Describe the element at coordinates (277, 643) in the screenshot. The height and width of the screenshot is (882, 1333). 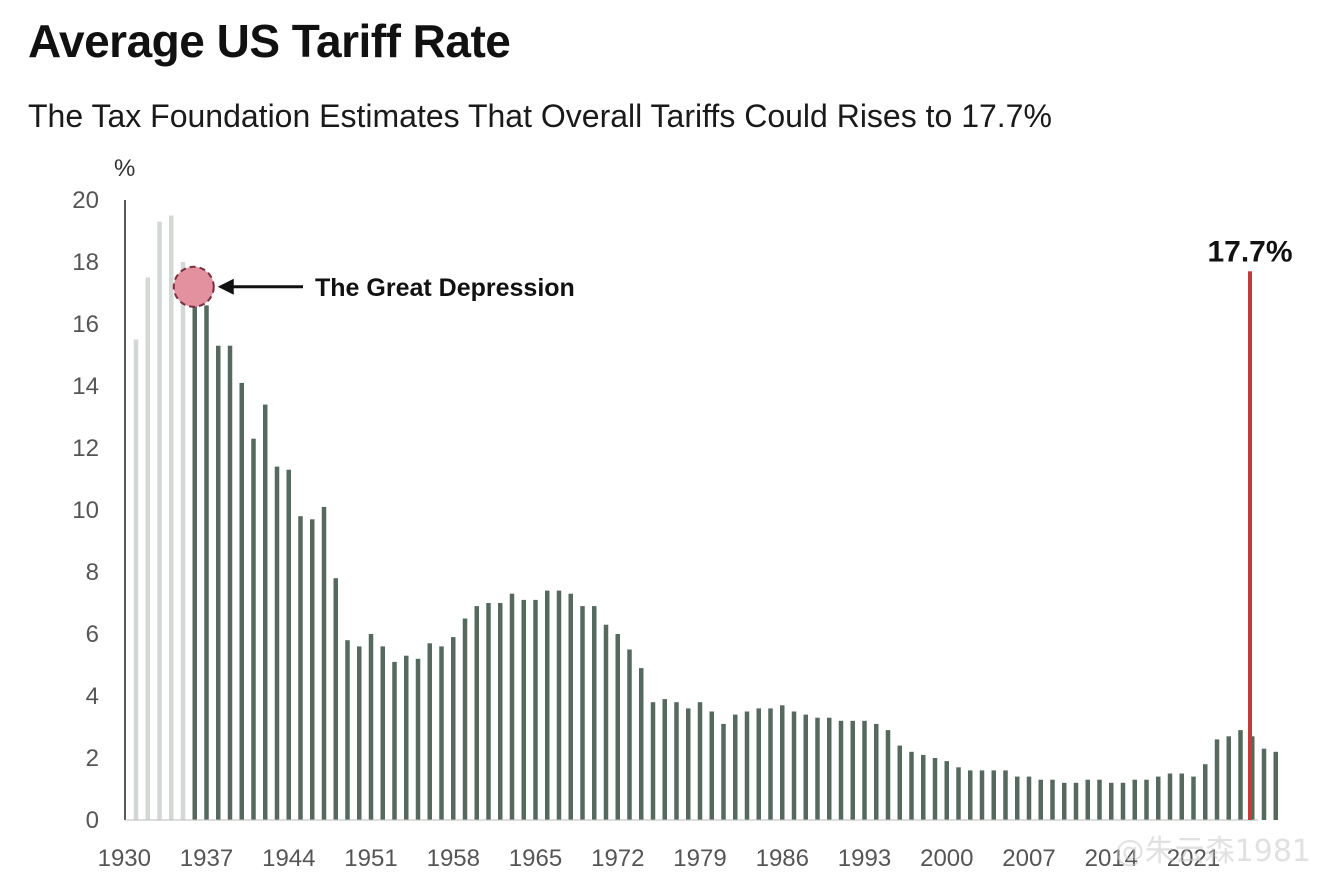
I see `bar-1943` at that location.